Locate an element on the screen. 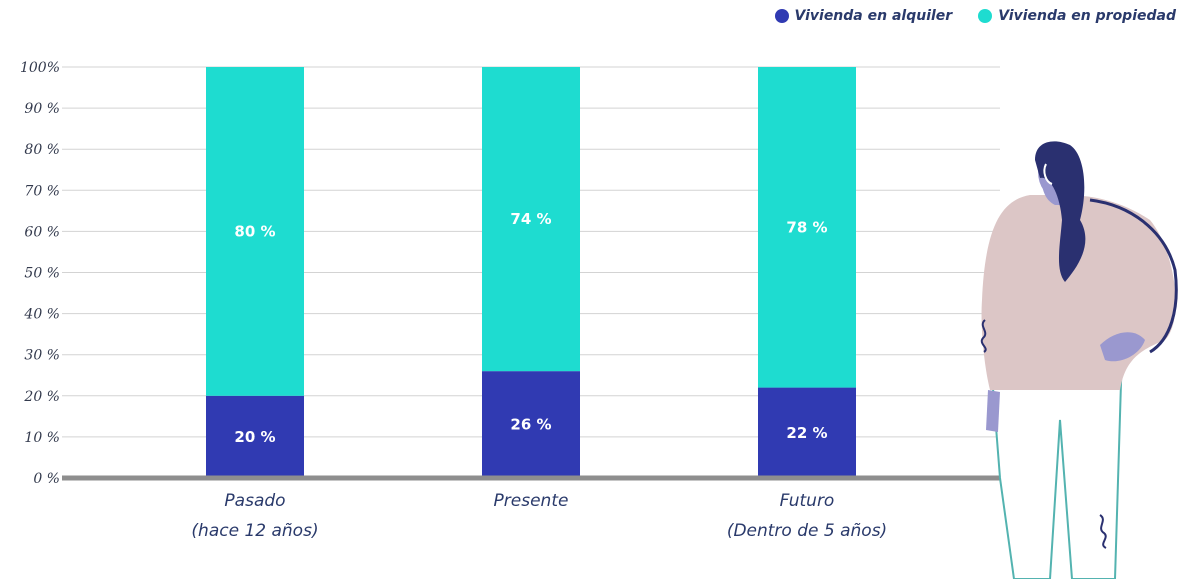 The image size is (1190, 579). y-tick-label: 50 % is located at coordinates (42, 274).